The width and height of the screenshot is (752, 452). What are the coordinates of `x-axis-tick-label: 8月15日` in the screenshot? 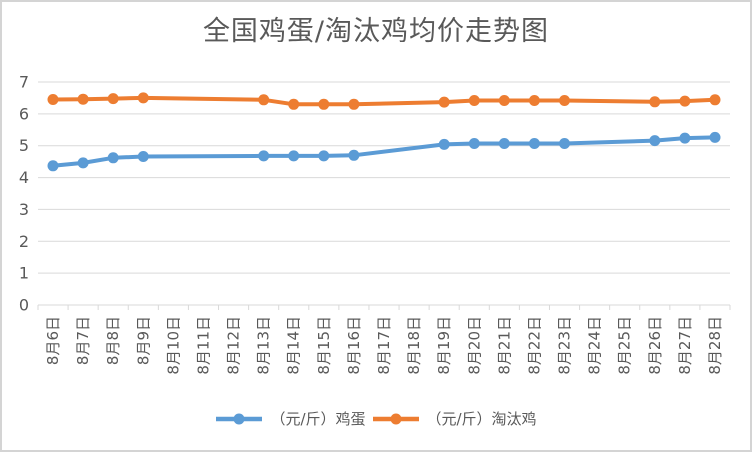 It's located at (324, 345).